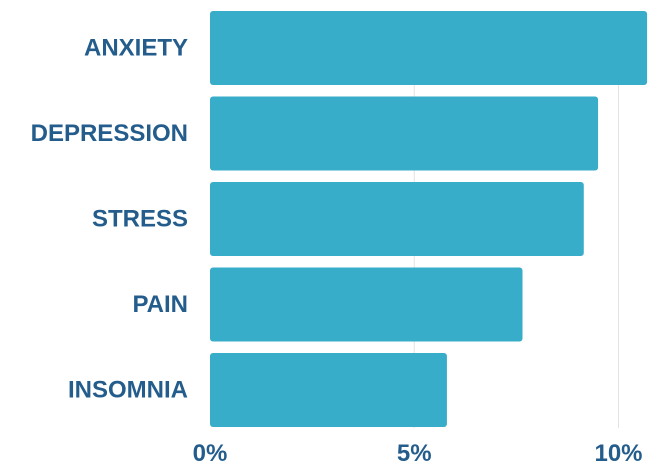  I want to click on bar-pain, so click(366, 304).